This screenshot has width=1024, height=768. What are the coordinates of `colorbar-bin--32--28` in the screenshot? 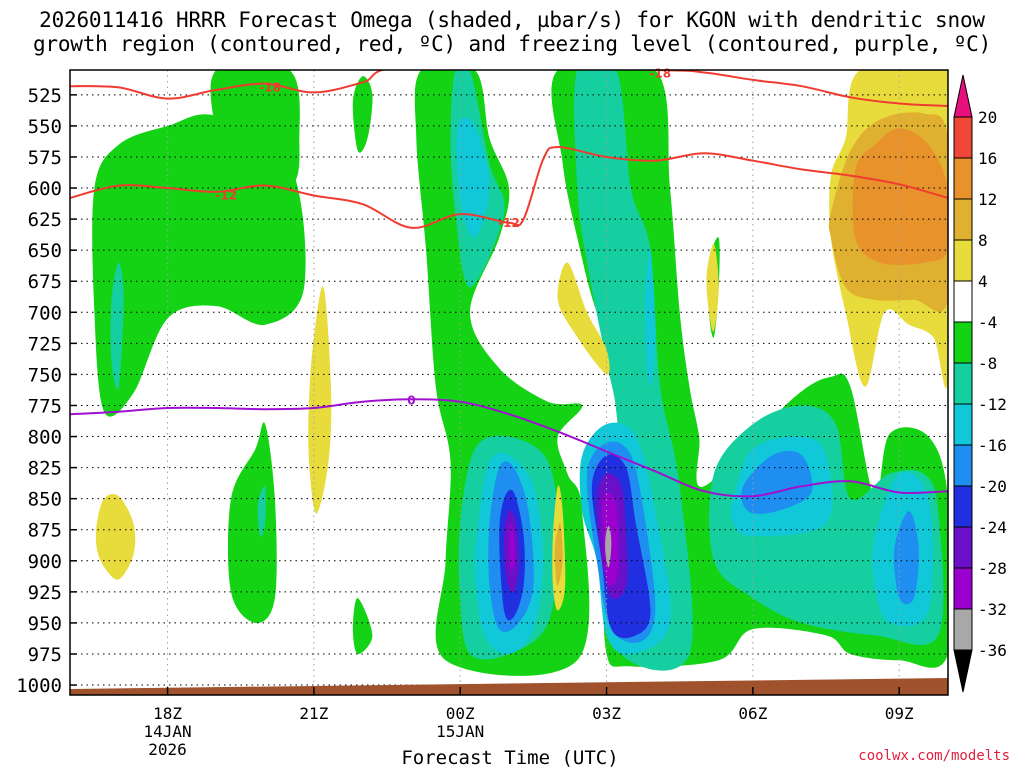 It's located at (963, 588).